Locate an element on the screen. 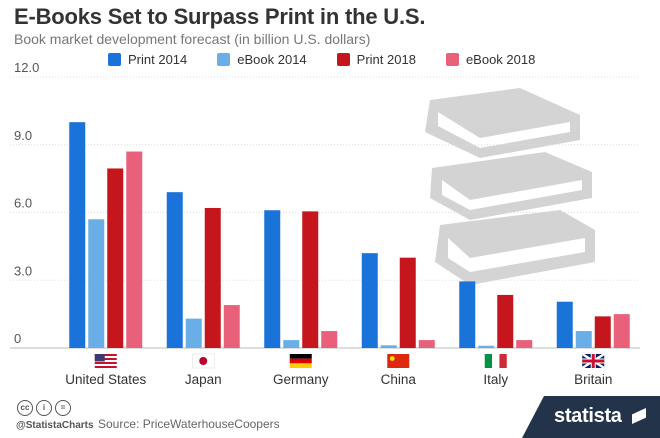 The height and width of the screenshot is (438, 660). no-derivatives-icon: = is located at coordinates (63, 408).